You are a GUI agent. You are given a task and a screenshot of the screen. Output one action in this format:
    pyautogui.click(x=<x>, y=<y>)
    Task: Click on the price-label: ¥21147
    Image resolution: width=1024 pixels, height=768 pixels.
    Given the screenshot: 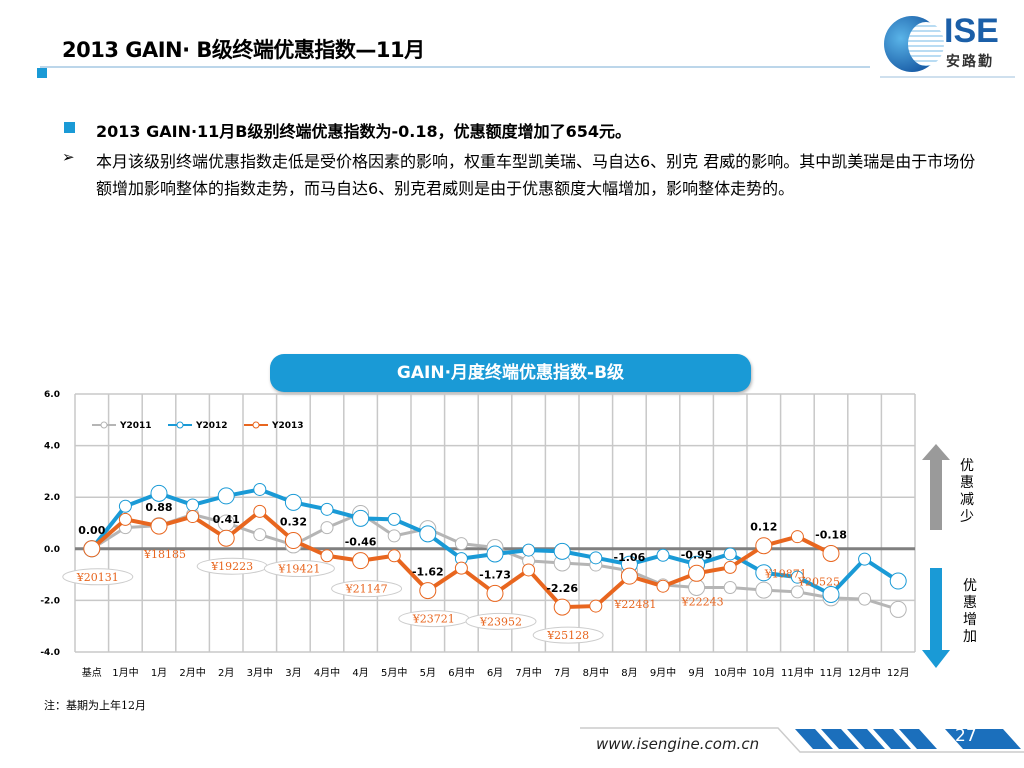 What is the action you would take?
    pyautogui.click(x=366, y=589)
    